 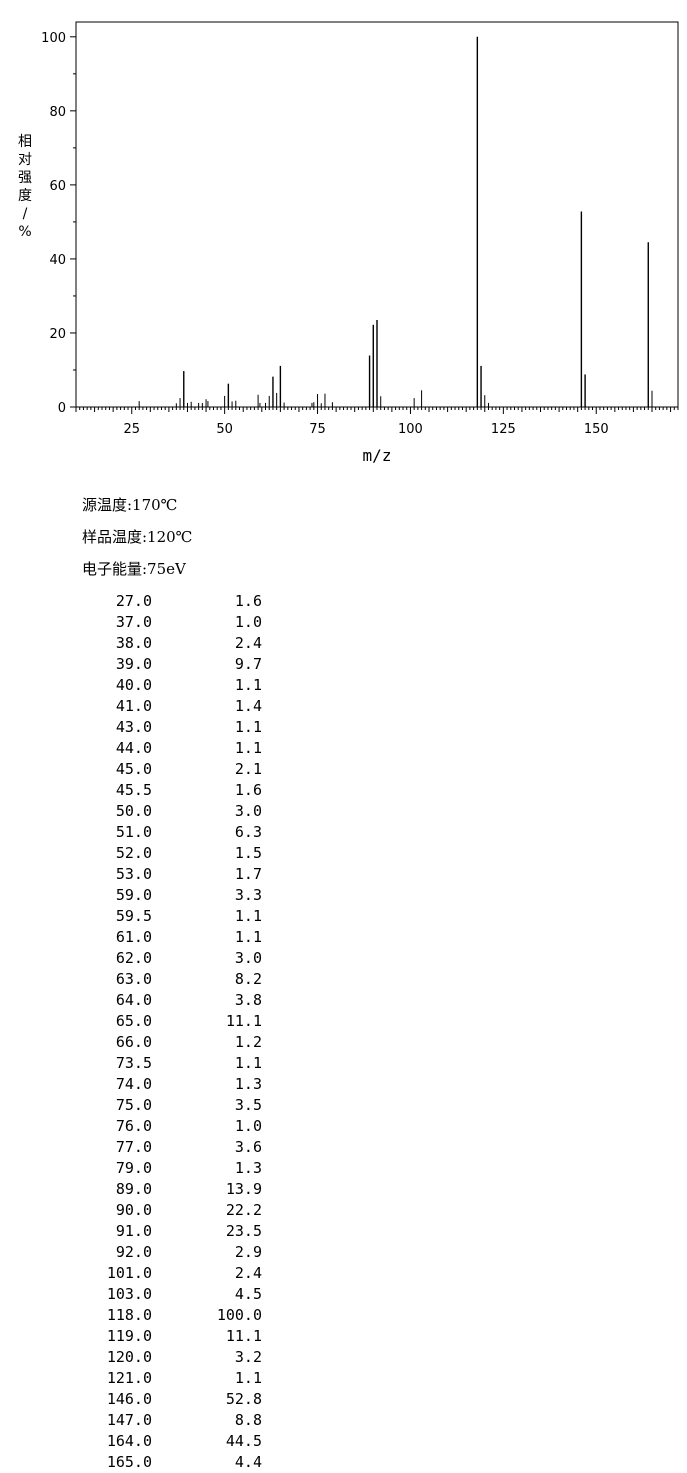 What do you see at coordinates (176, 874) in the screenshot?
I see `peak-row: 53.0 1.7` at bounding box center [176, 874].